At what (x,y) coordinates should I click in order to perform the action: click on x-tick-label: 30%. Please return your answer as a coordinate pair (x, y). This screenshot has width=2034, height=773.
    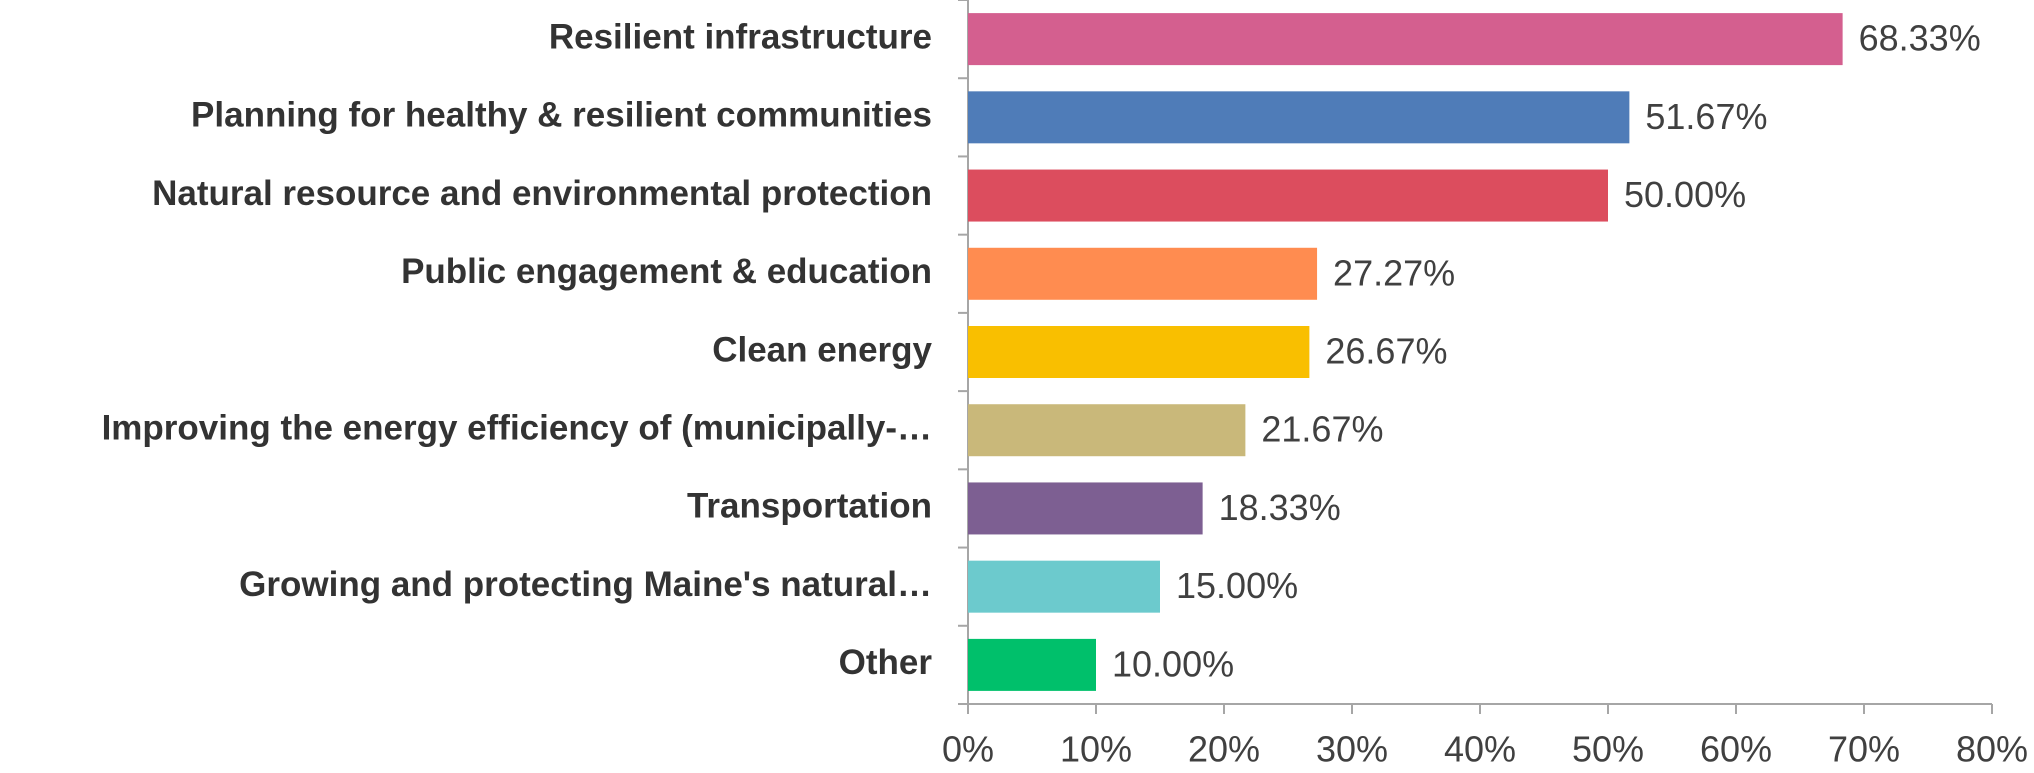
    Looking at the image, I should click on (1352, 749).